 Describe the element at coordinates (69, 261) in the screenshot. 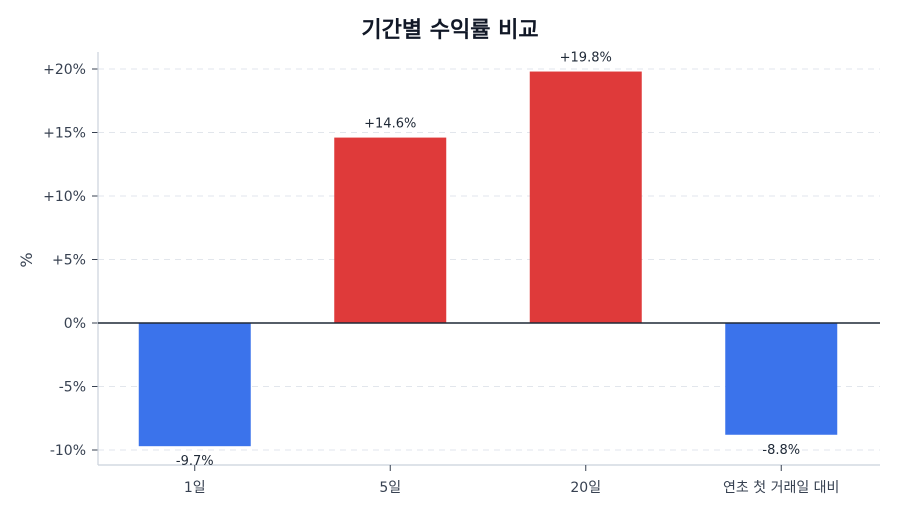

I see `y-tick-label: +5%` at that location.